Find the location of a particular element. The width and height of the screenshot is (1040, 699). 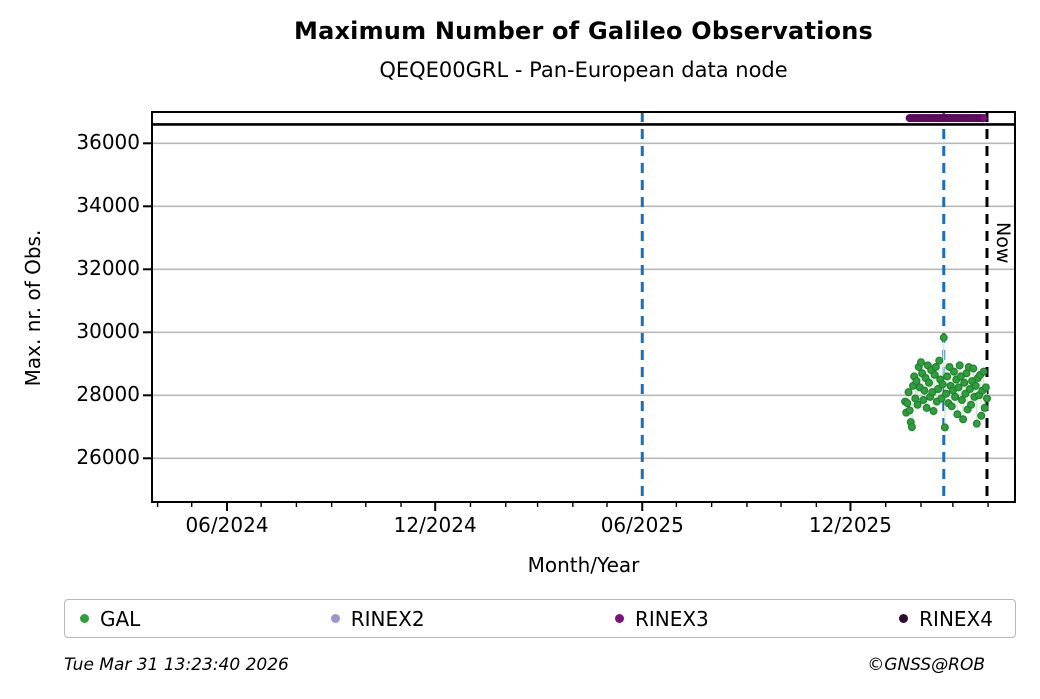

legend-item-rinex2: RINEX2 is located at coordinates (377, 618).